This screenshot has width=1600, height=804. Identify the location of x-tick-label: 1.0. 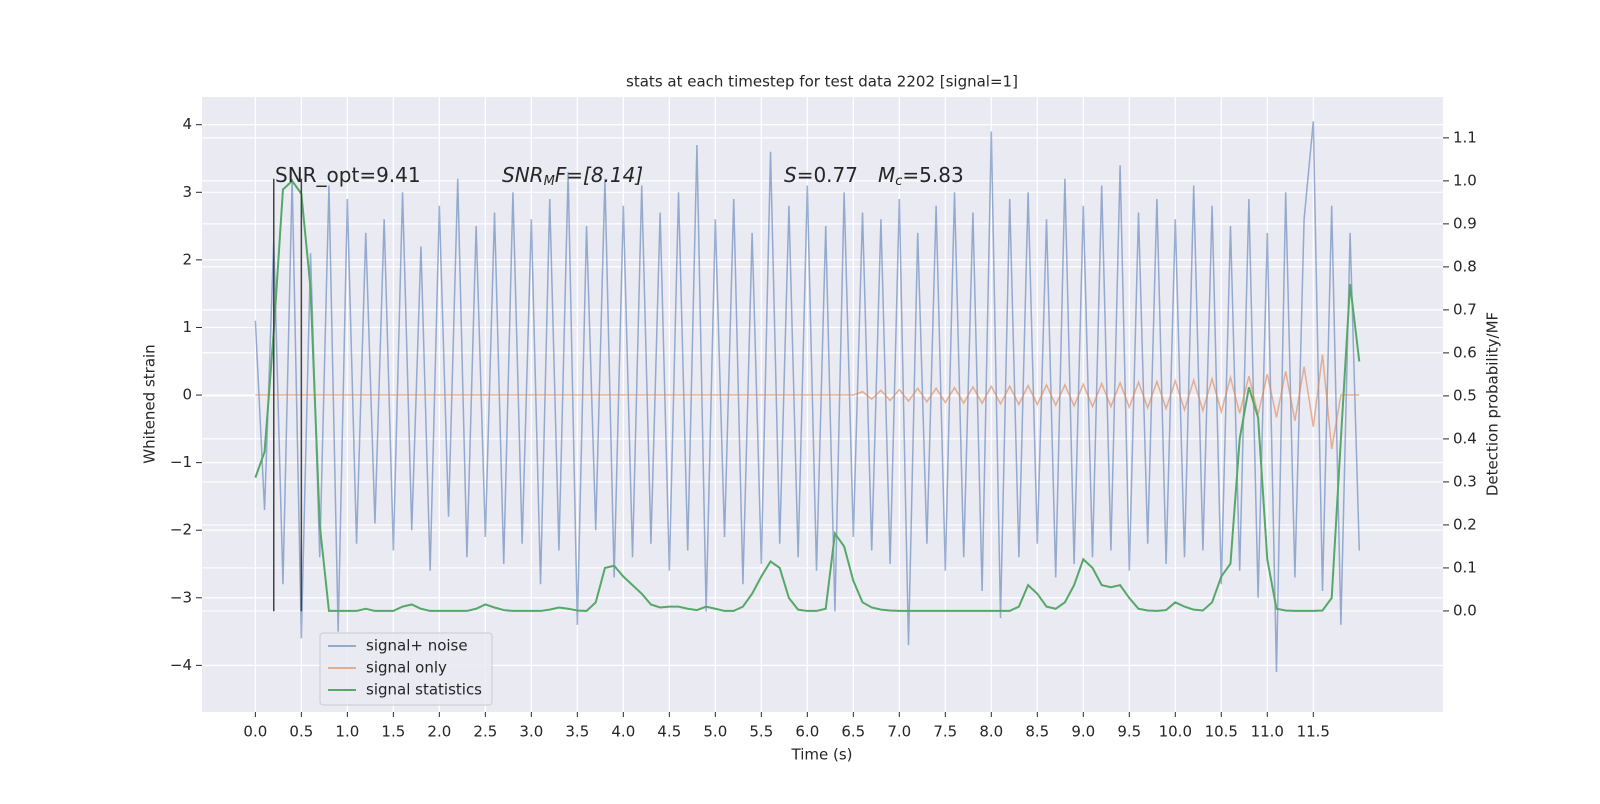
(347, 732).